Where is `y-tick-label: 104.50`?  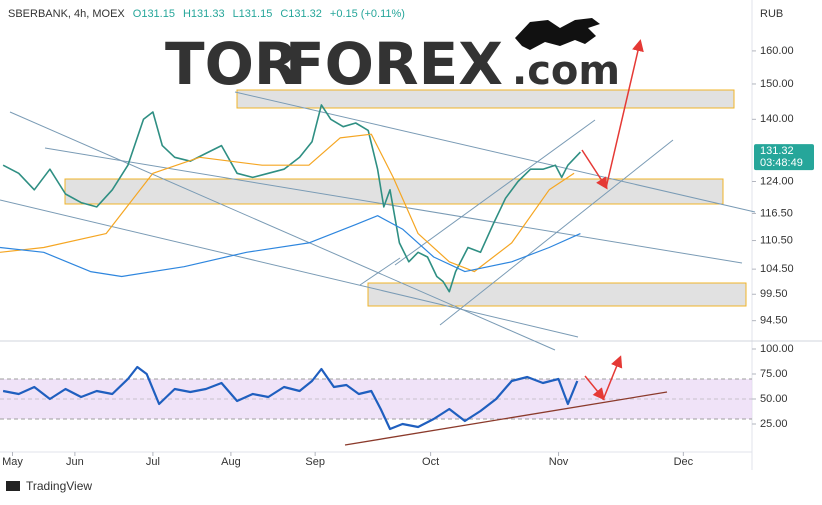
y-tick-label: 104.50 is located at coordinates (777, 269).